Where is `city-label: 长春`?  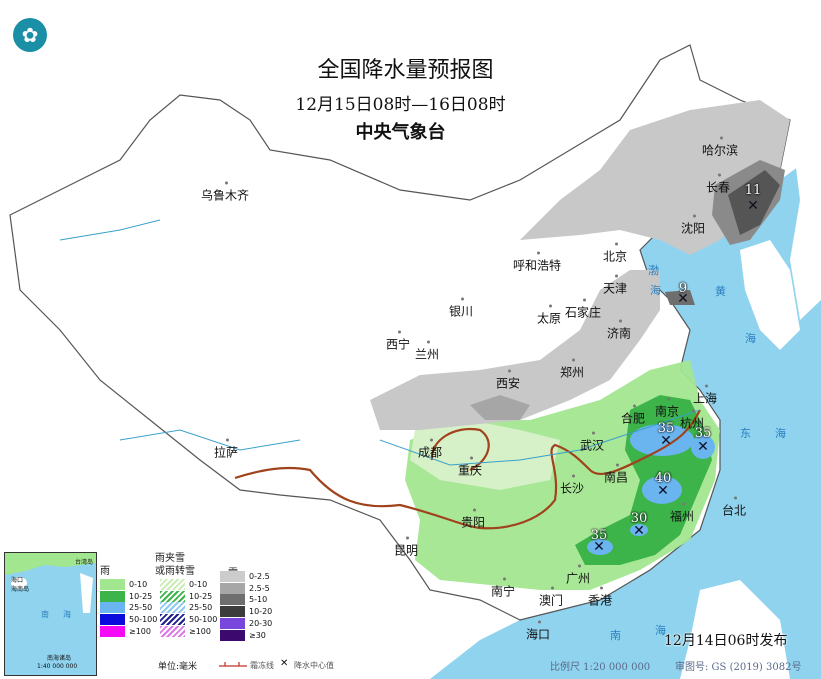
city-label: 长春 is located at coordinates (718, 184).